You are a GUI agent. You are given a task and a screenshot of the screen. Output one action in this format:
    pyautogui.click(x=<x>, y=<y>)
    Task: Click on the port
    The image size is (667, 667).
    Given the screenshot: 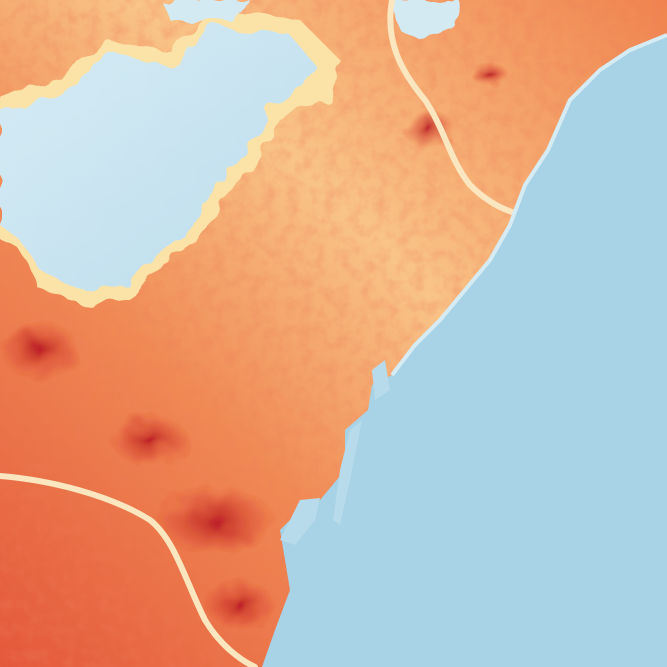 What is the action you would take?
    pyautogui.click(x=335, y=452)
    